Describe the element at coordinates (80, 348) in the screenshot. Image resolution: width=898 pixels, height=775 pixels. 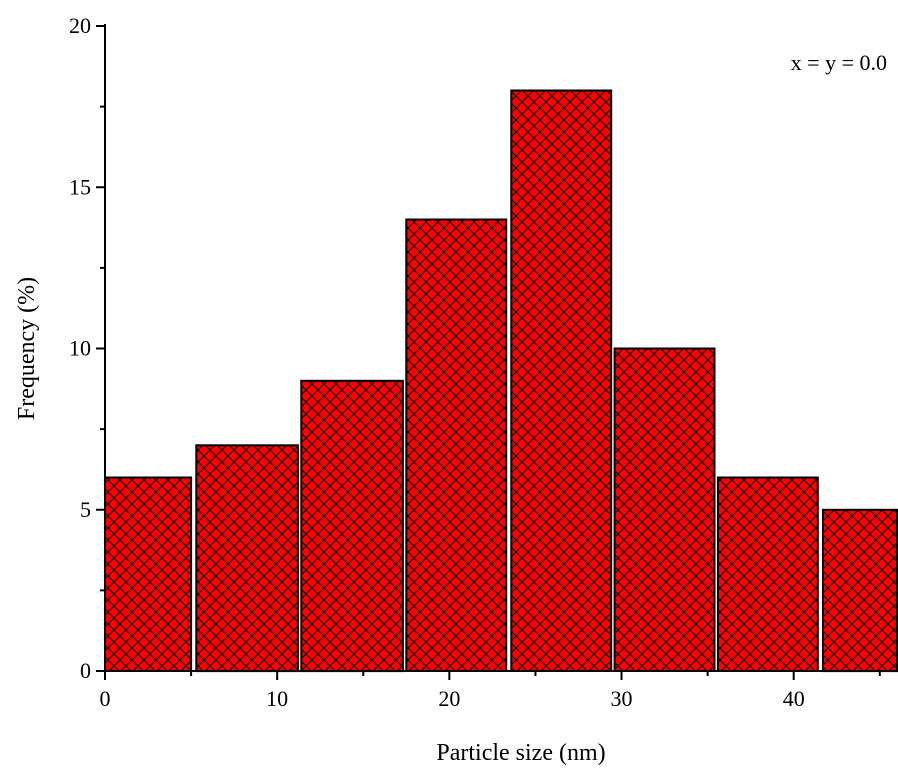
I see `y-tick-label: 10` at that location.